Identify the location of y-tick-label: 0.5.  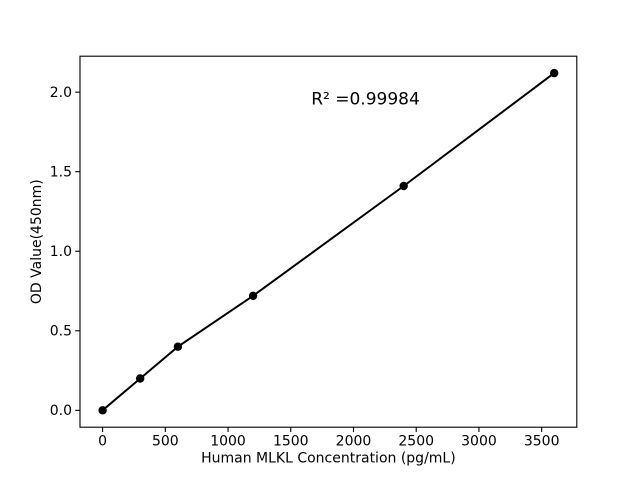
(61, 332).